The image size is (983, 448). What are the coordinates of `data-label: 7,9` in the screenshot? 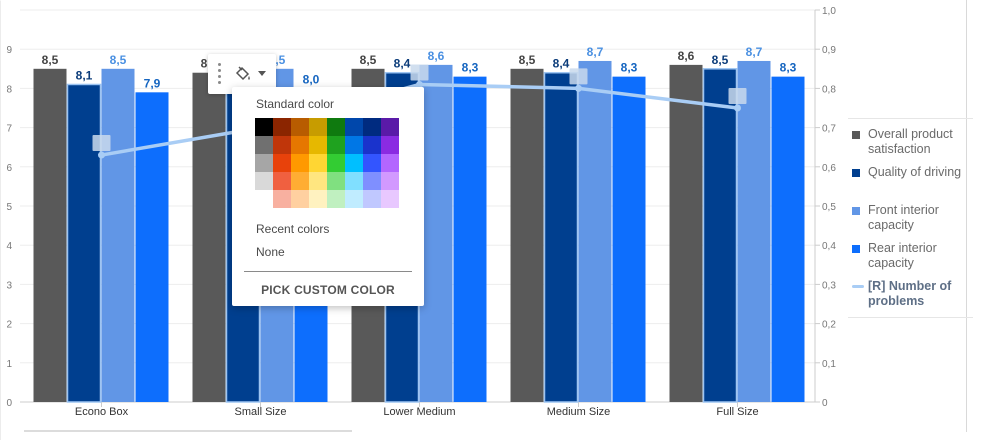 It's located at (152, 83).